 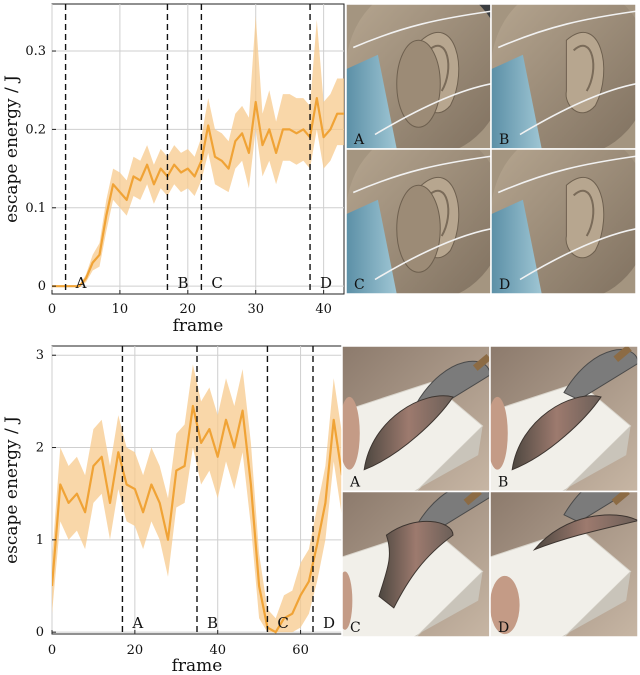 I want to click on x-tick-label: 10, so click(x=120, y=309).